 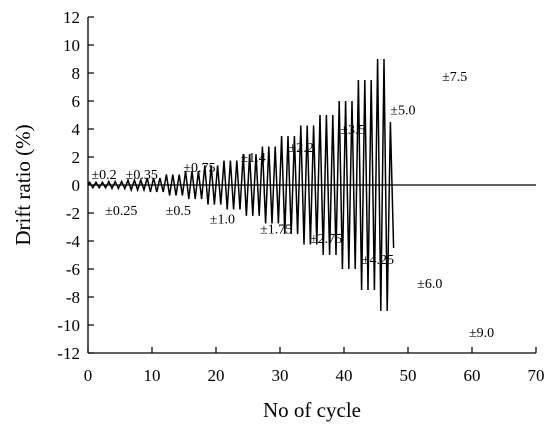 What do you see at coordinates (73, 241) in the screenshot?
I see `y-tick-label: -4` at bounding box center [73, 241].